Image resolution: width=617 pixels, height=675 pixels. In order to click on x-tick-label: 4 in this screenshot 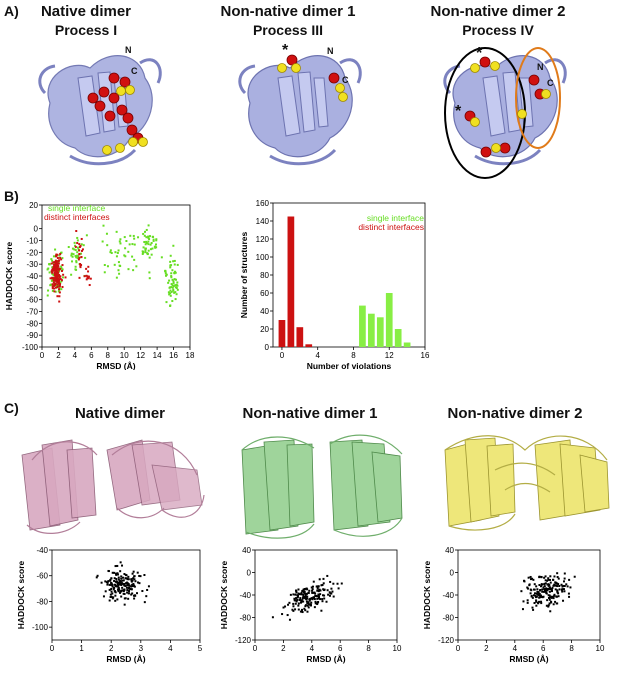, I will do `click(312, 648)`.